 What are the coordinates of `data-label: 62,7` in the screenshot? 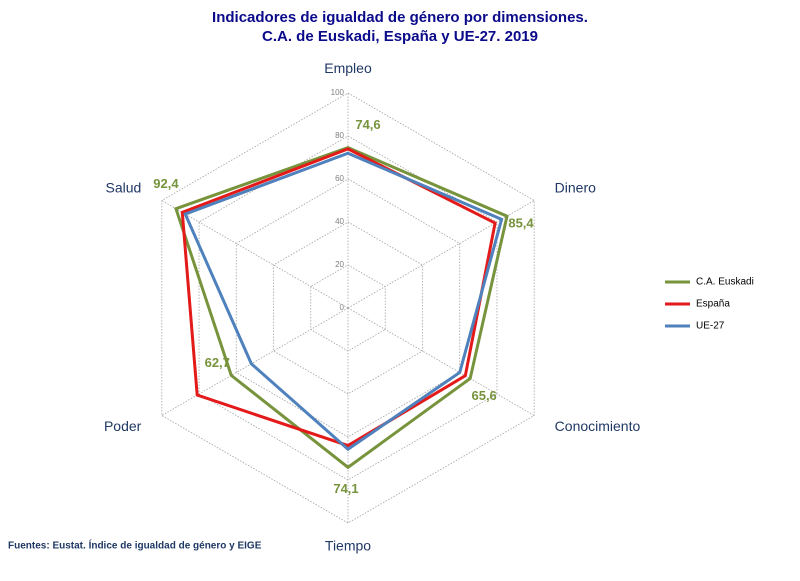 It's located at (217, 362).